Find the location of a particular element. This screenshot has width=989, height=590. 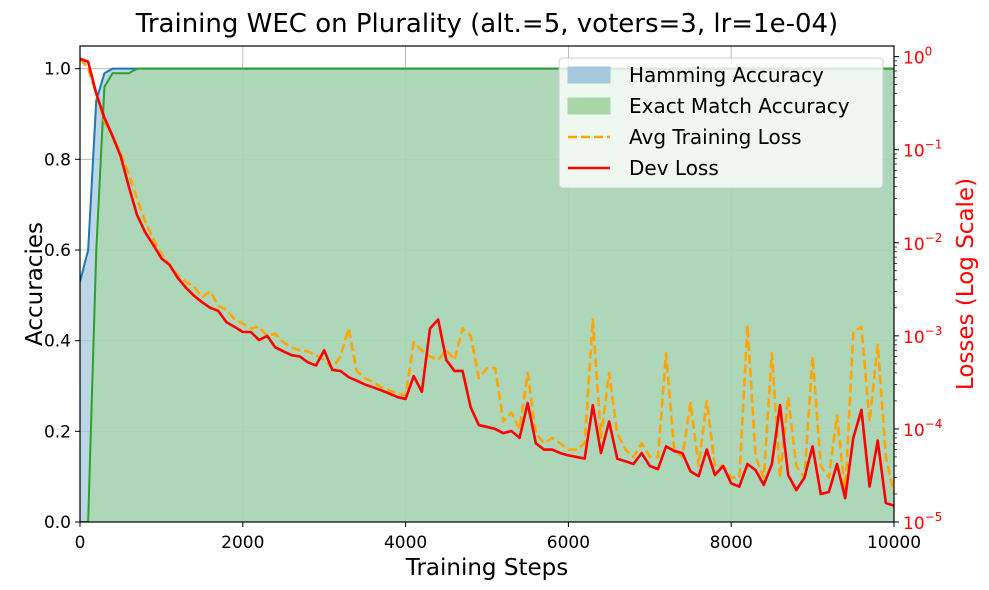

y-left-tick-label: 0.4 is located at coordinates (57, 342).